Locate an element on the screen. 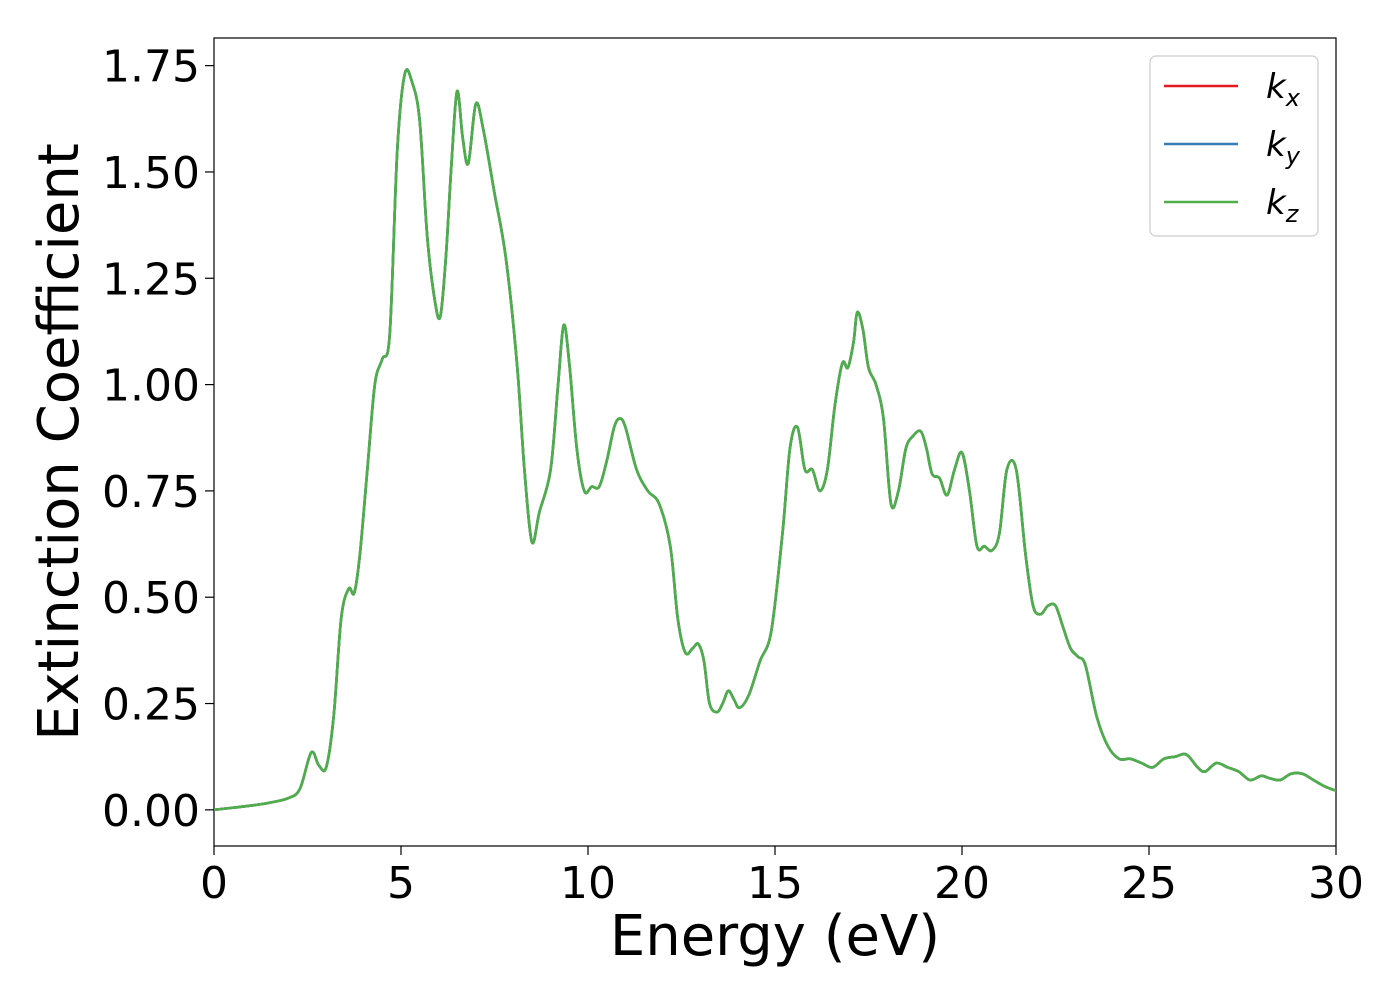 This screenshot has height=1000, width=1400. y-tick-label: 1.75 is located at coordinates (151, 67).